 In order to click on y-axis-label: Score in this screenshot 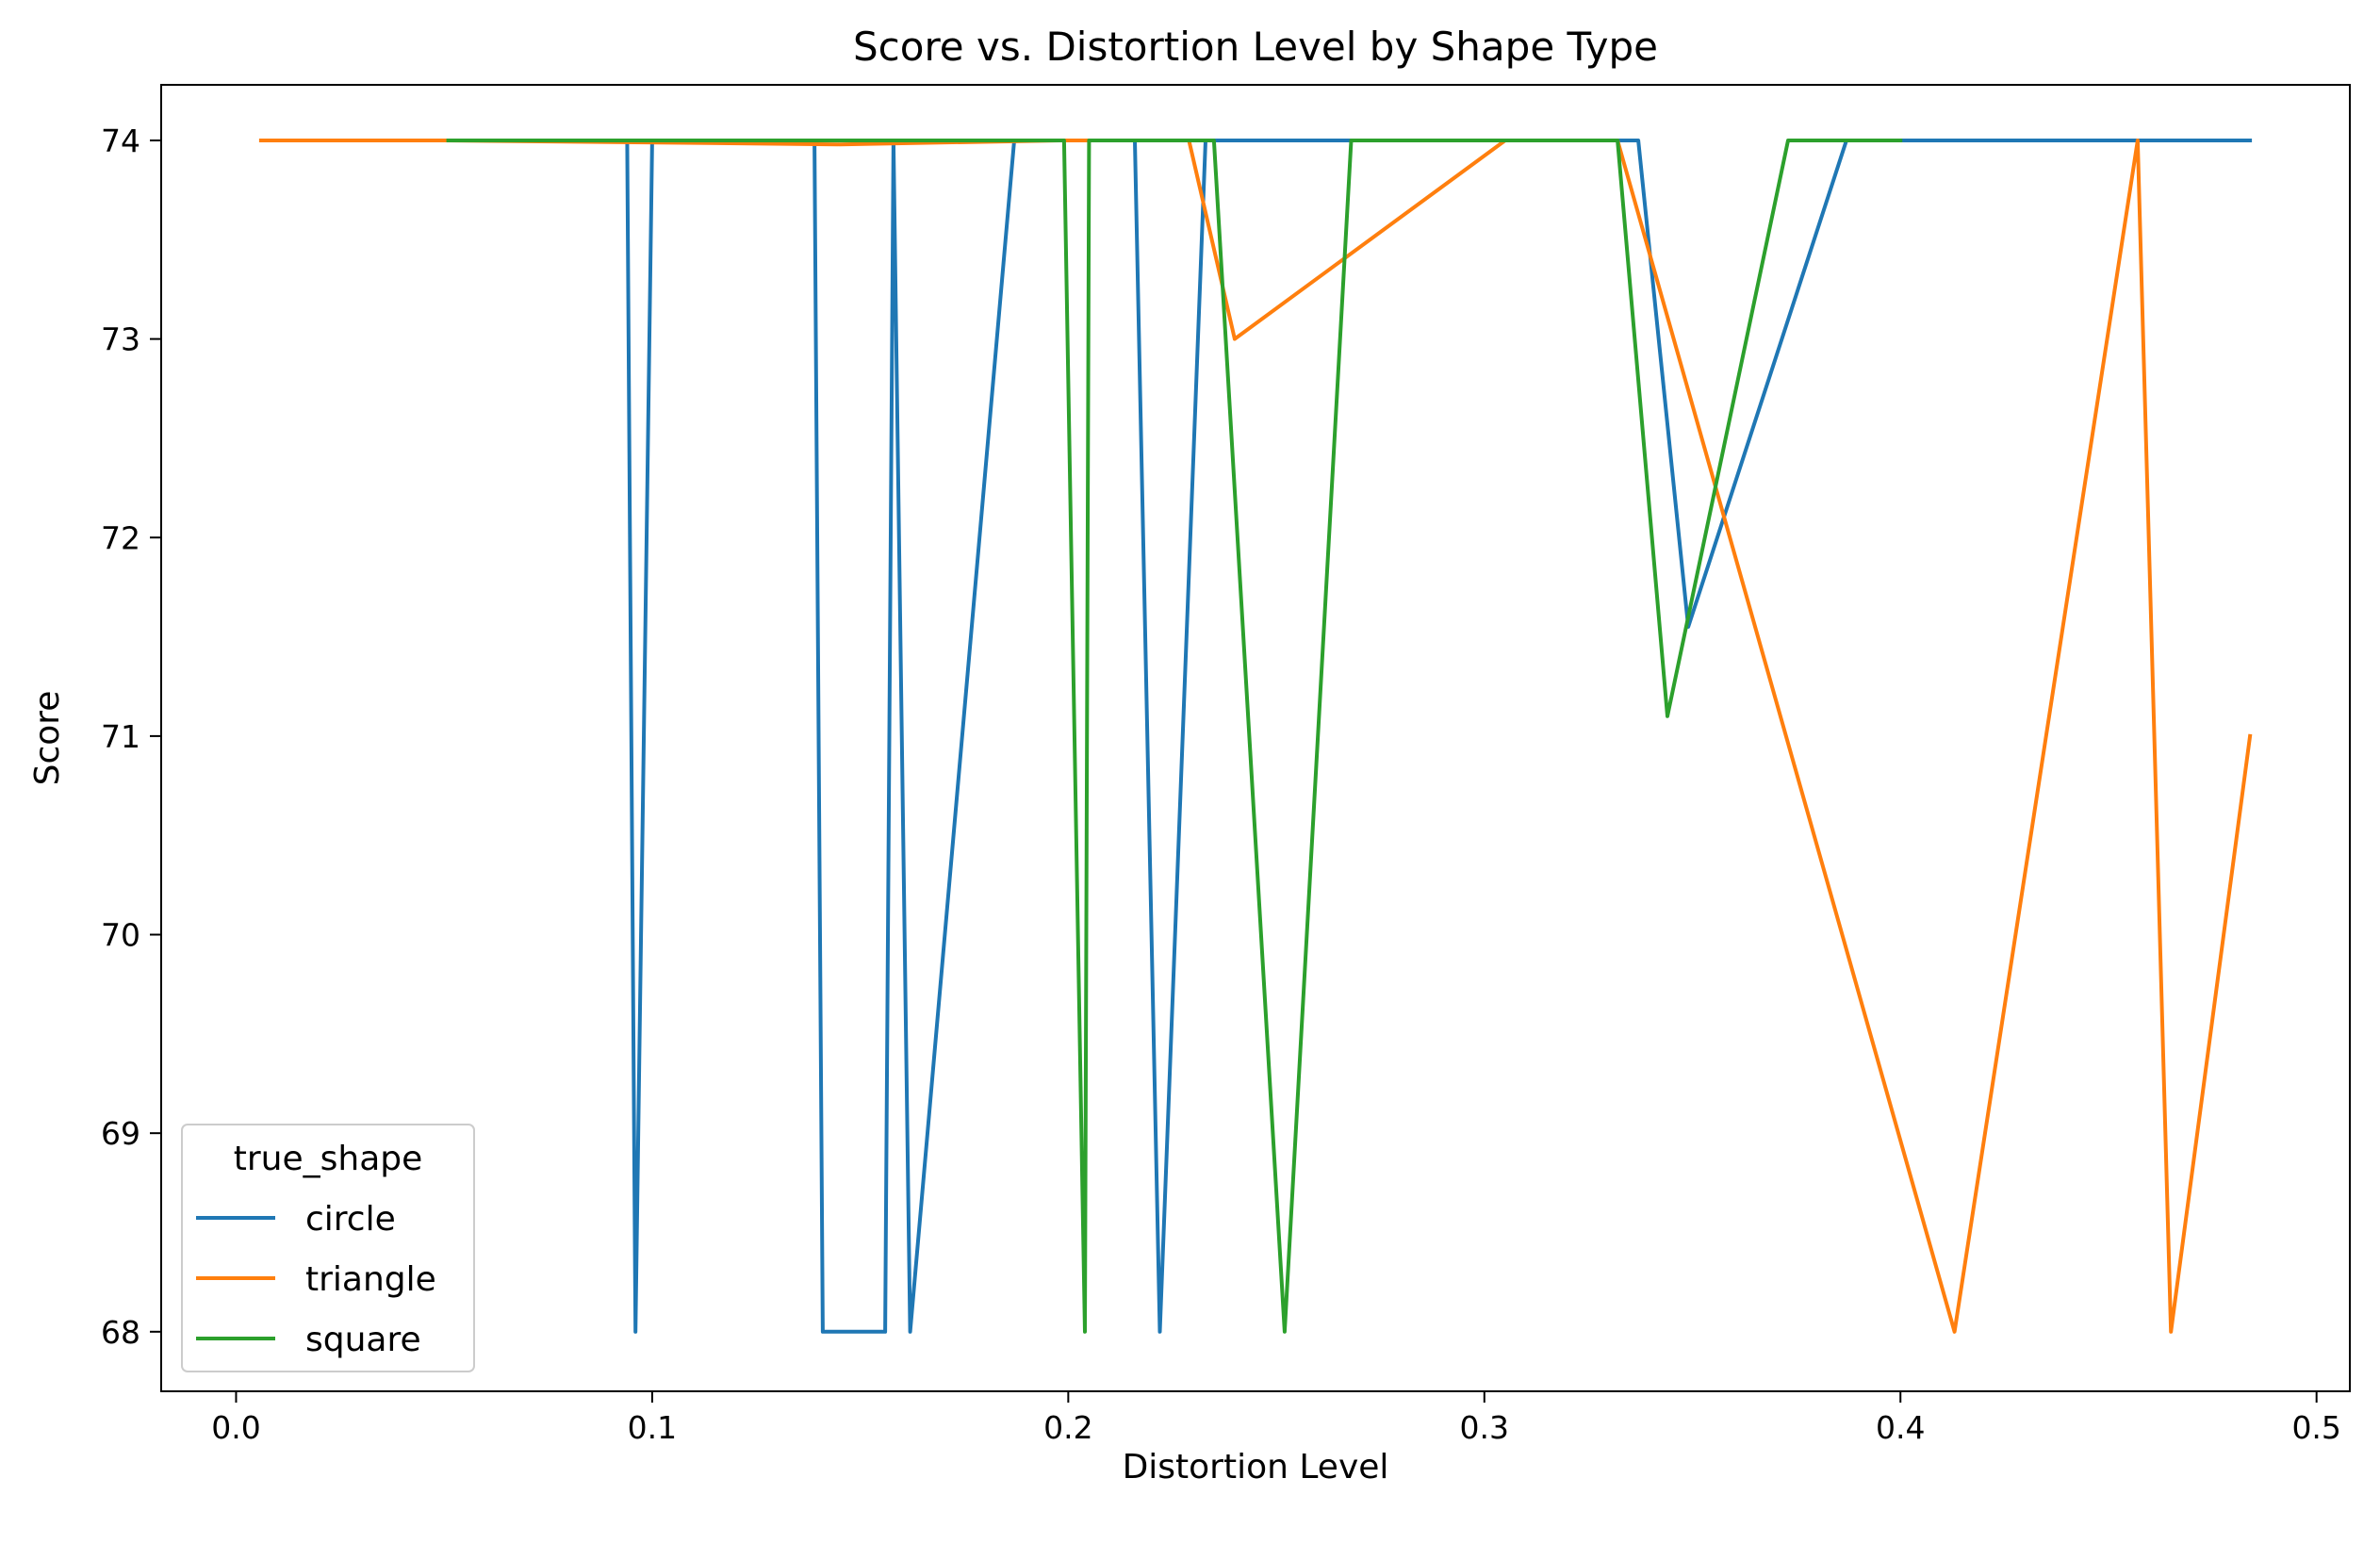, I will do `click(47, 738)`.